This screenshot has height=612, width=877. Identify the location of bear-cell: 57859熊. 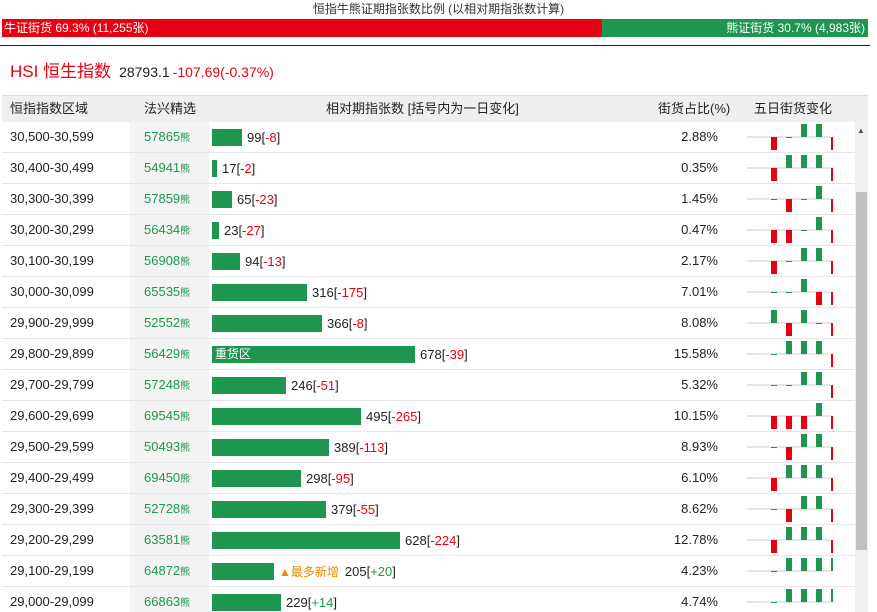
(169, 199).